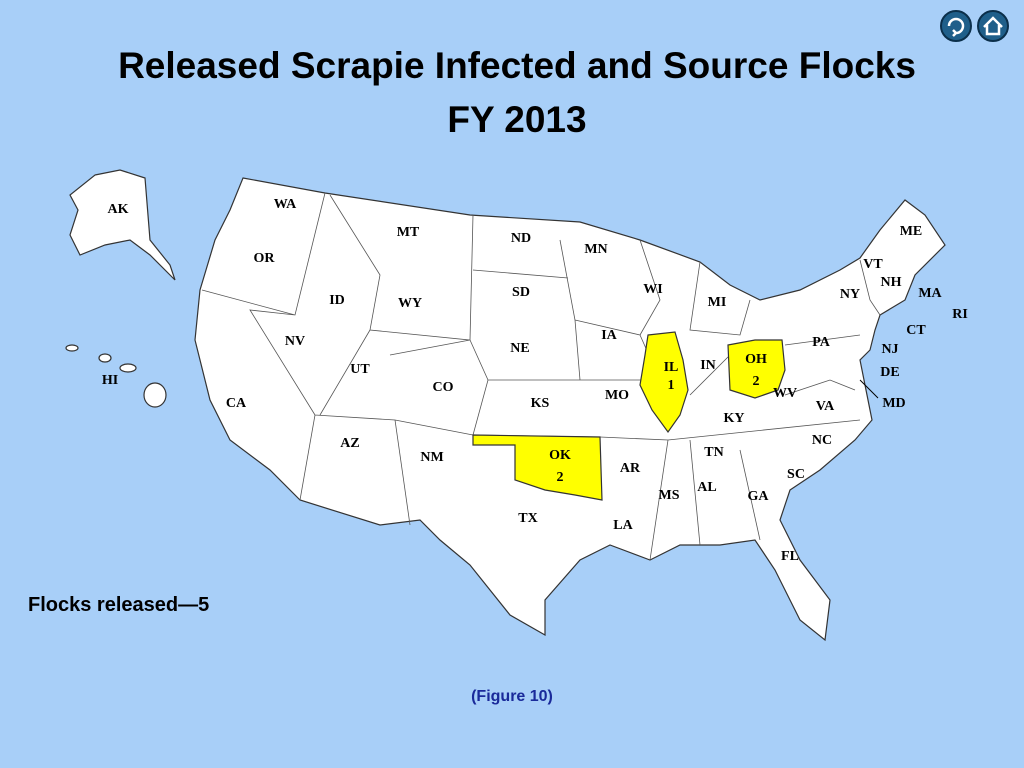  I want to click on title-line: FY 2013, so click(516, 119).